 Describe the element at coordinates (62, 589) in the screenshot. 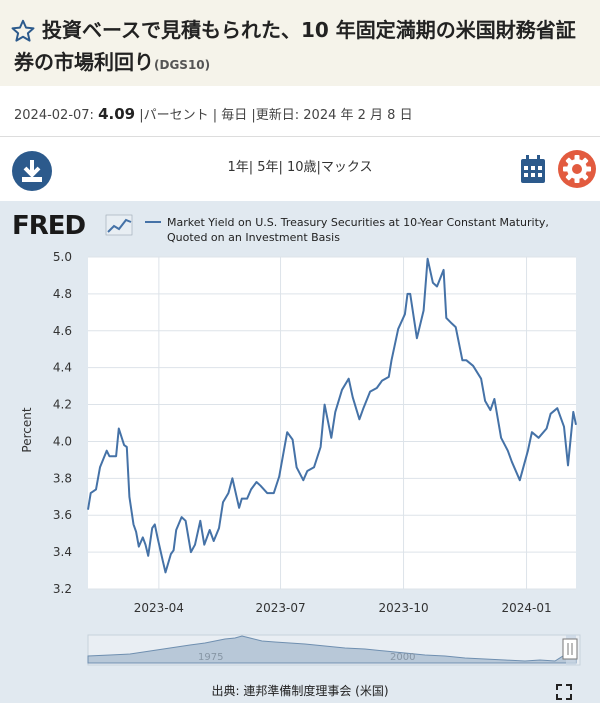

I see `y-tick-label: 3.2` at that location.